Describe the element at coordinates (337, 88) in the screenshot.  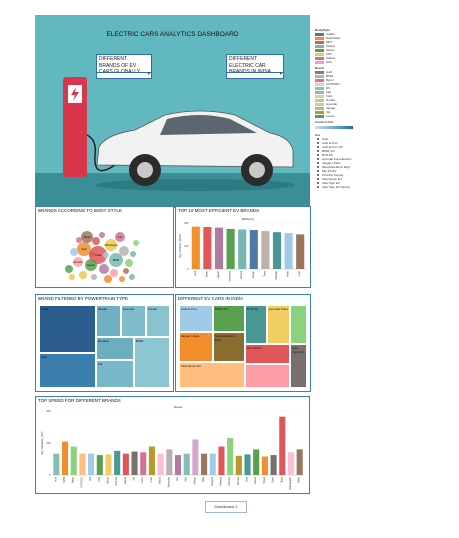
I see `legend-item: DS` at that location.